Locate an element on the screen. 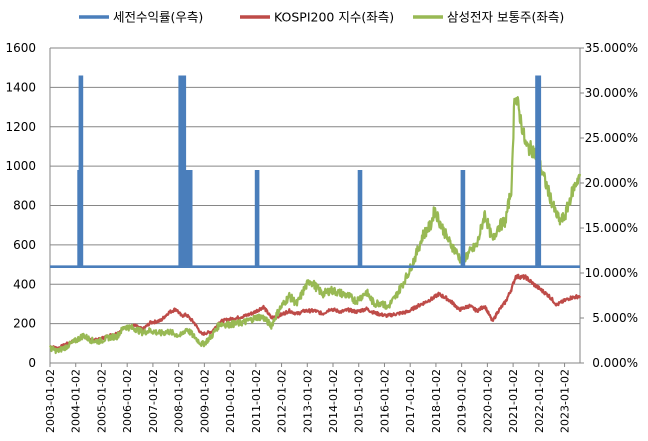 This screenshot has height=441, width=648. right-tick-label: 10.000% is located at coordinates (611, 273).